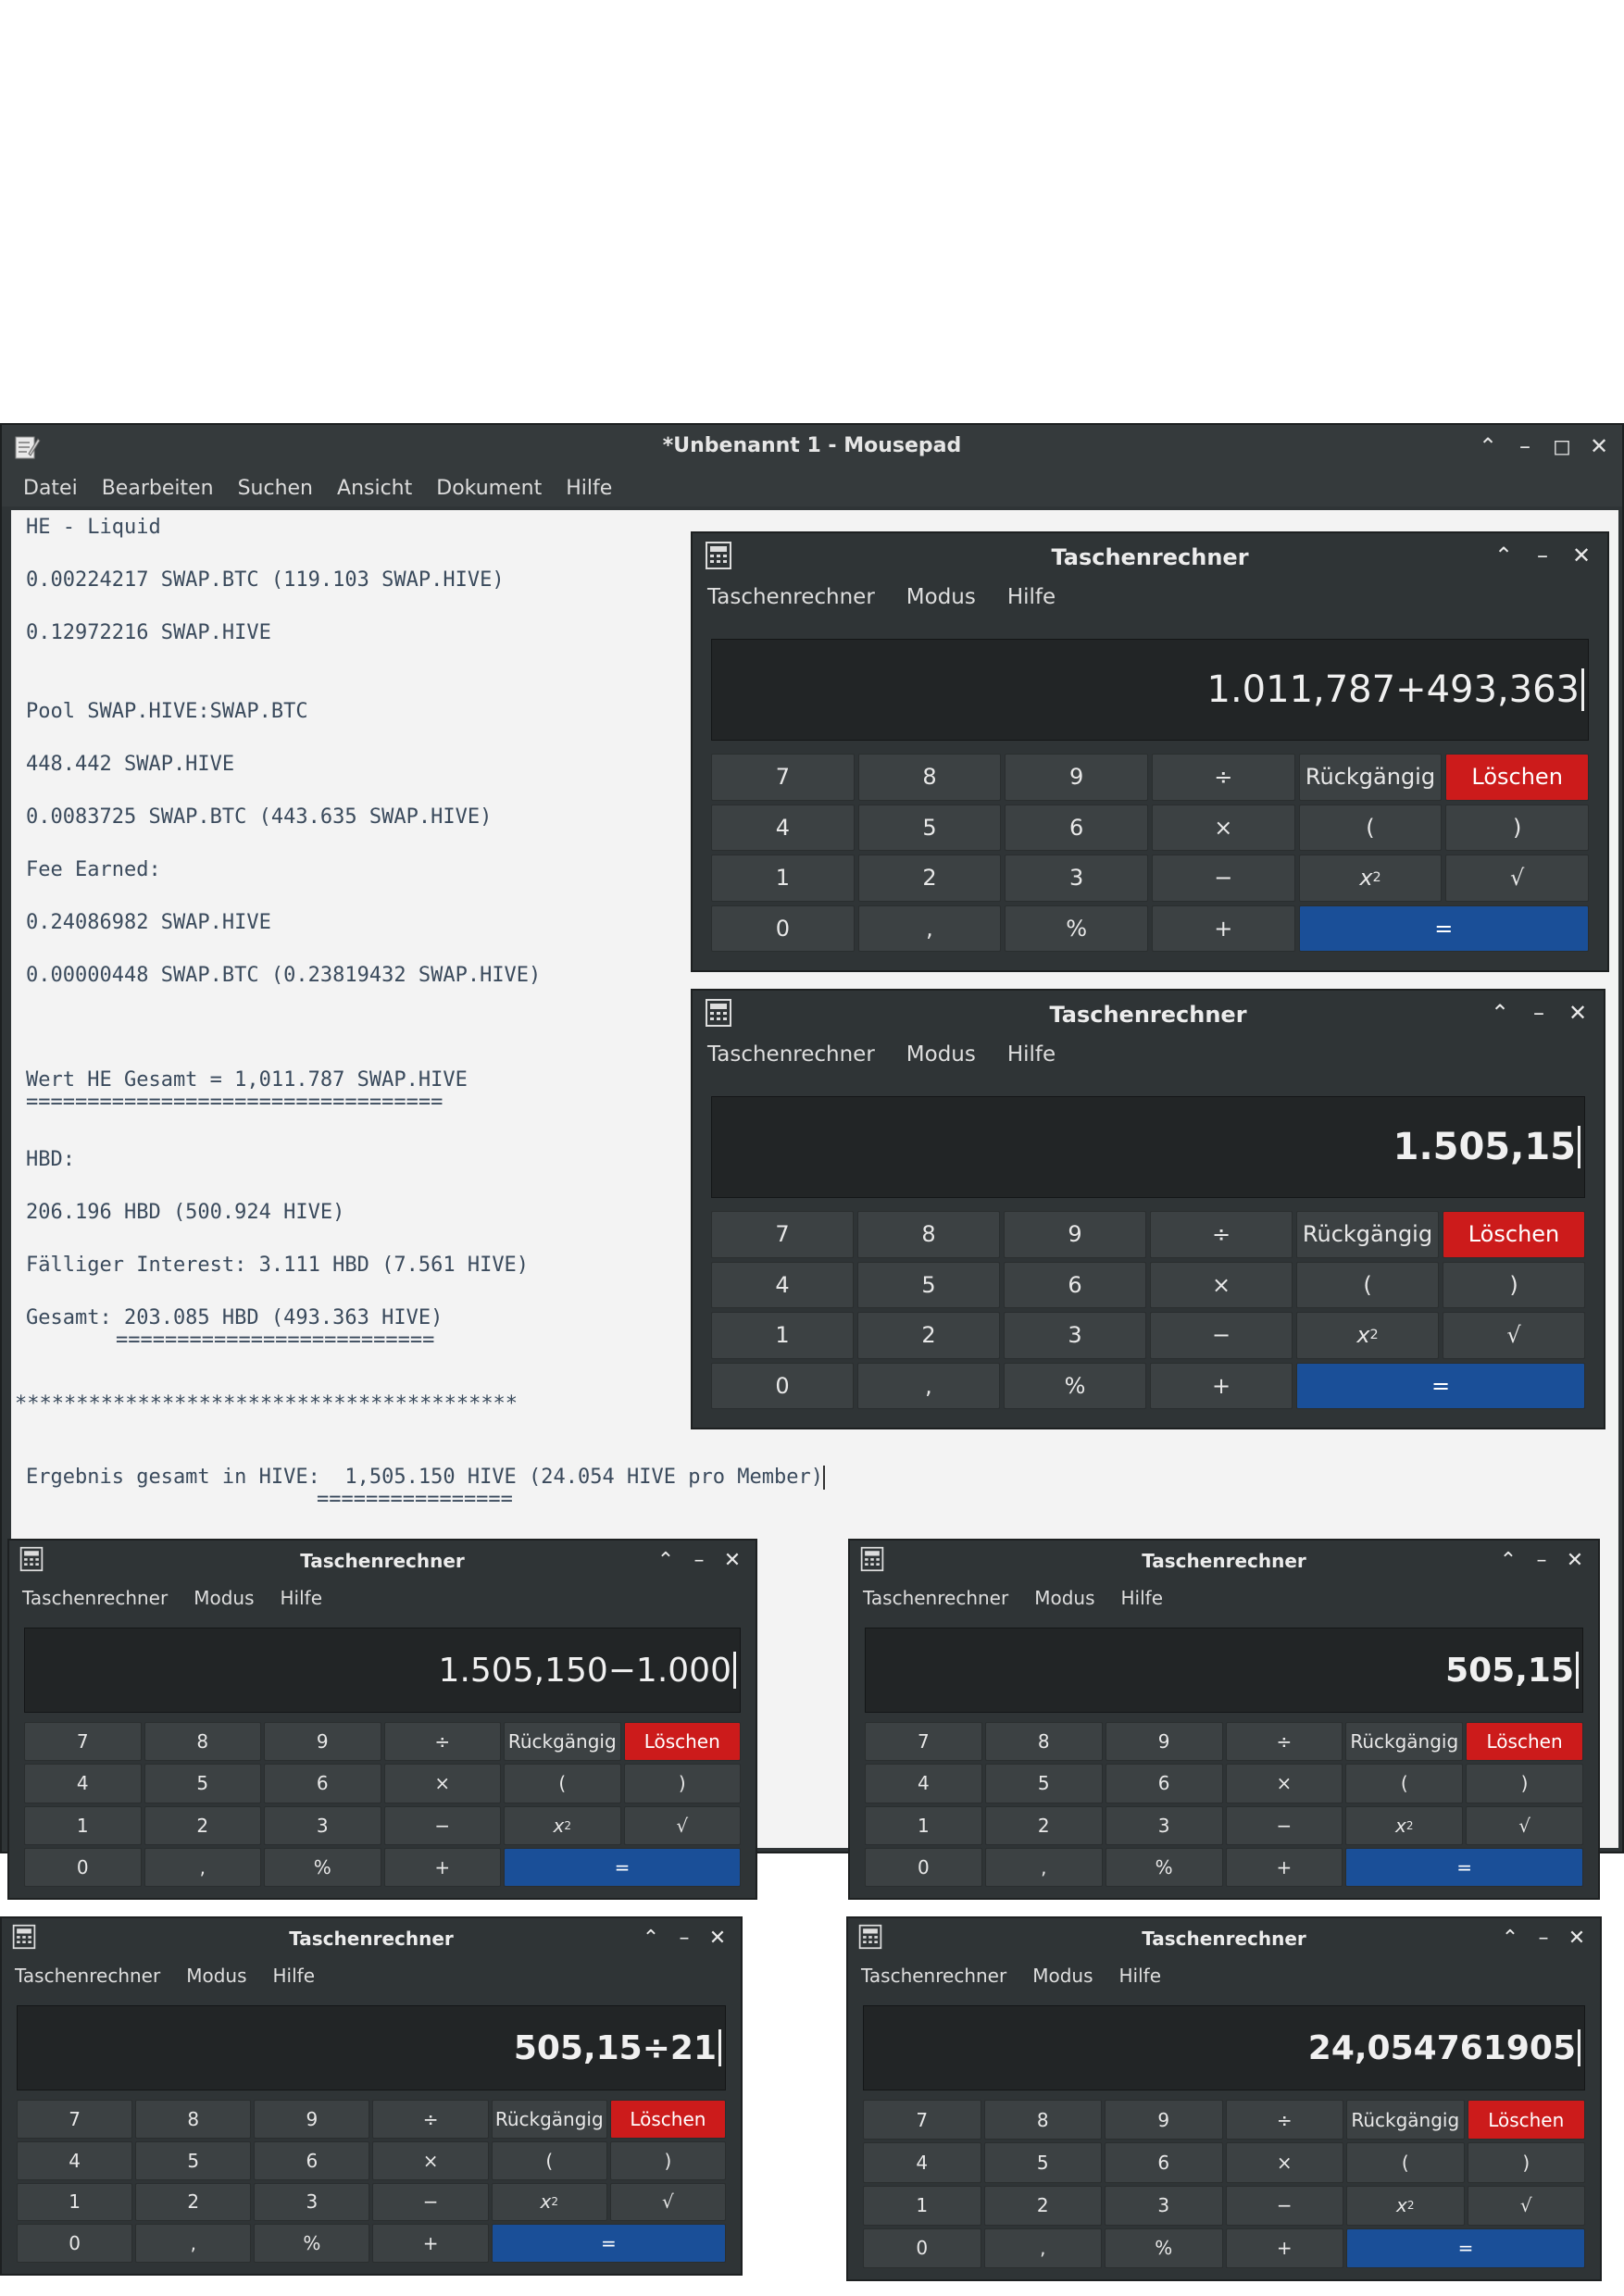 The height and width of the screenshot is (2296, 1624). I want to click on calculator-display: 505,15÷21, so click(371, 2047).